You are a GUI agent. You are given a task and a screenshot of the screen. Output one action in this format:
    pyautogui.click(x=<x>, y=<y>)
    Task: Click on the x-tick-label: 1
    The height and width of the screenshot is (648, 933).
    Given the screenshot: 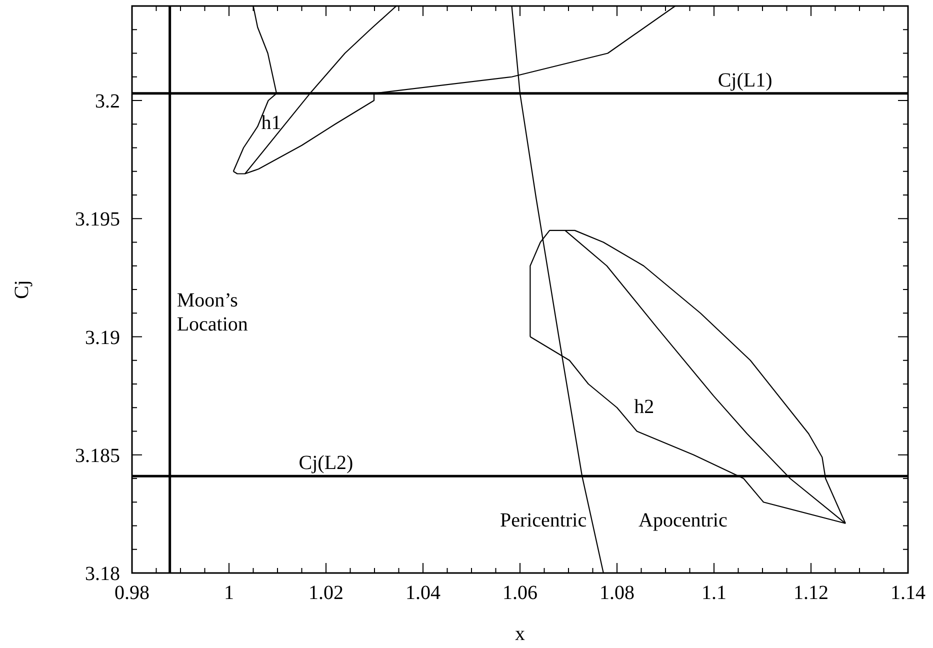 What is the action you would take?
    pyautogui.click(x=229, y=593)
    